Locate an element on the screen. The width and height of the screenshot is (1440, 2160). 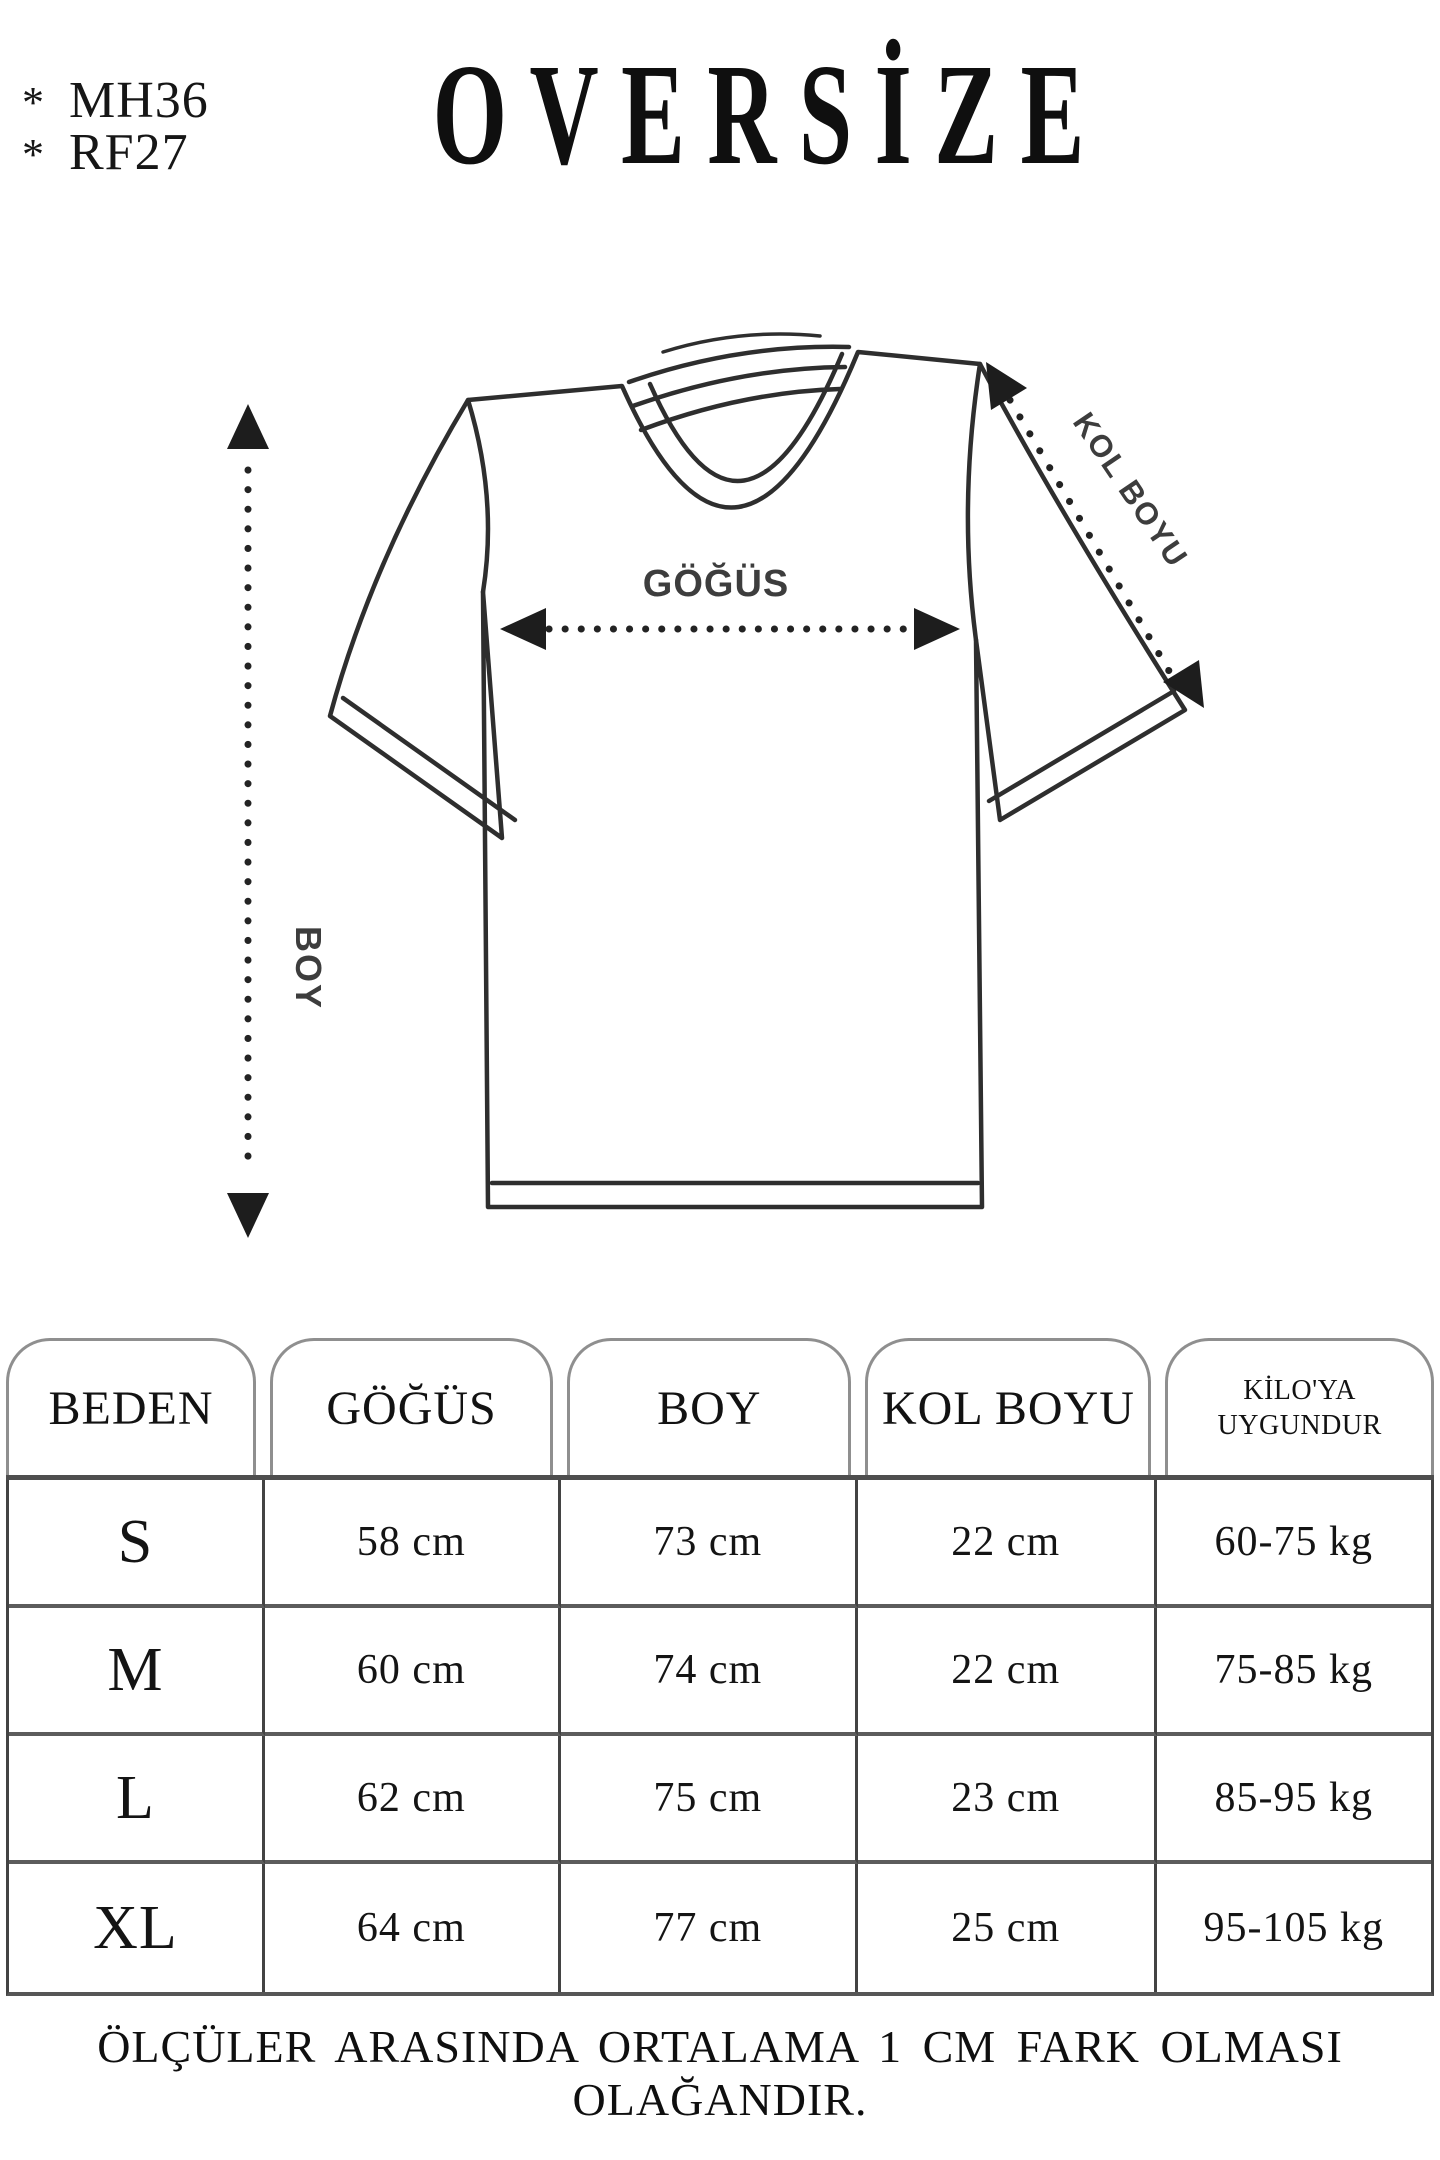
back-neck-line is located at coordinates (741, 343).